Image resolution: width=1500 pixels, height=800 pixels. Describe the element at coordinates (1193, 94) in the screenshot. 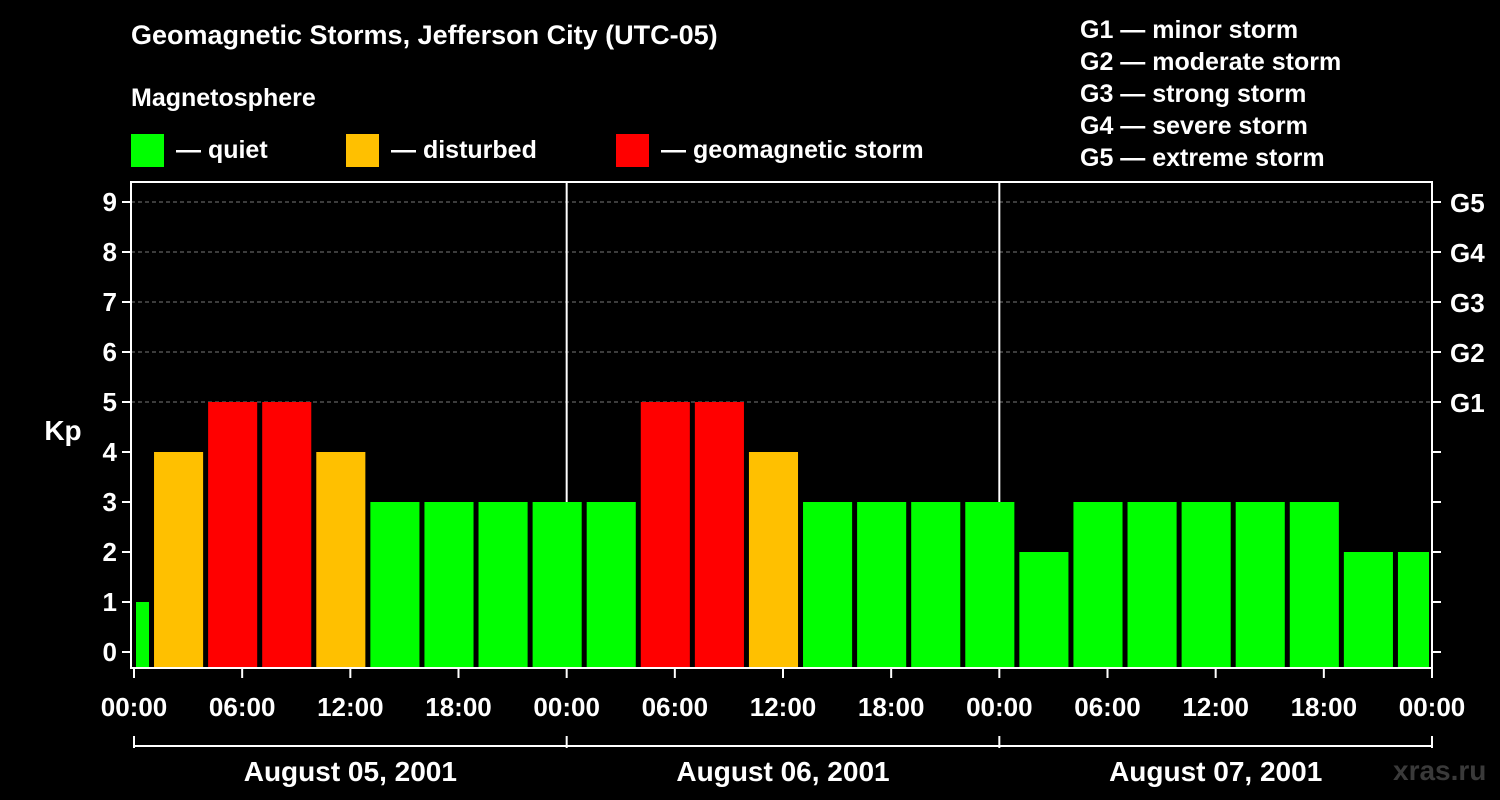

I see `g-scale-g3: G3 — strong storm` at that location.